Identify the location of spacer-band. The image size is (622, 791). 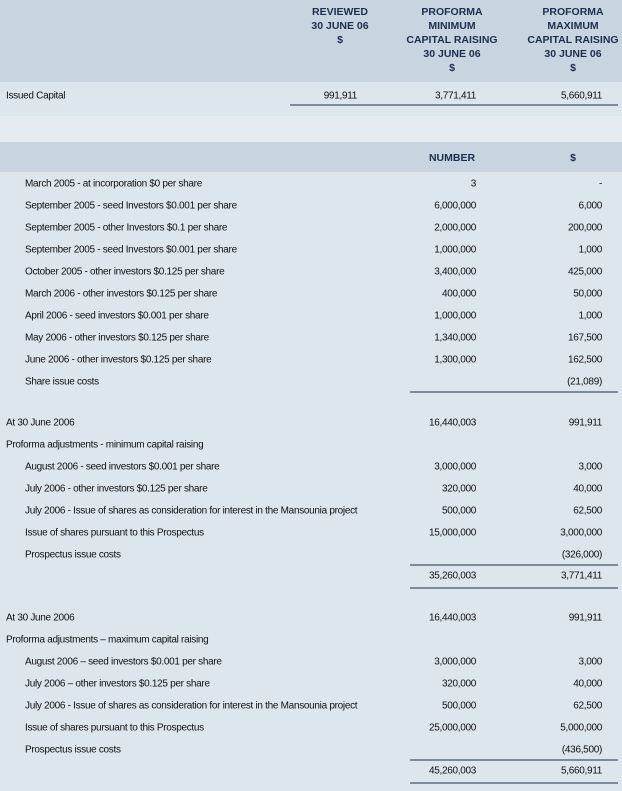
(311, 129).